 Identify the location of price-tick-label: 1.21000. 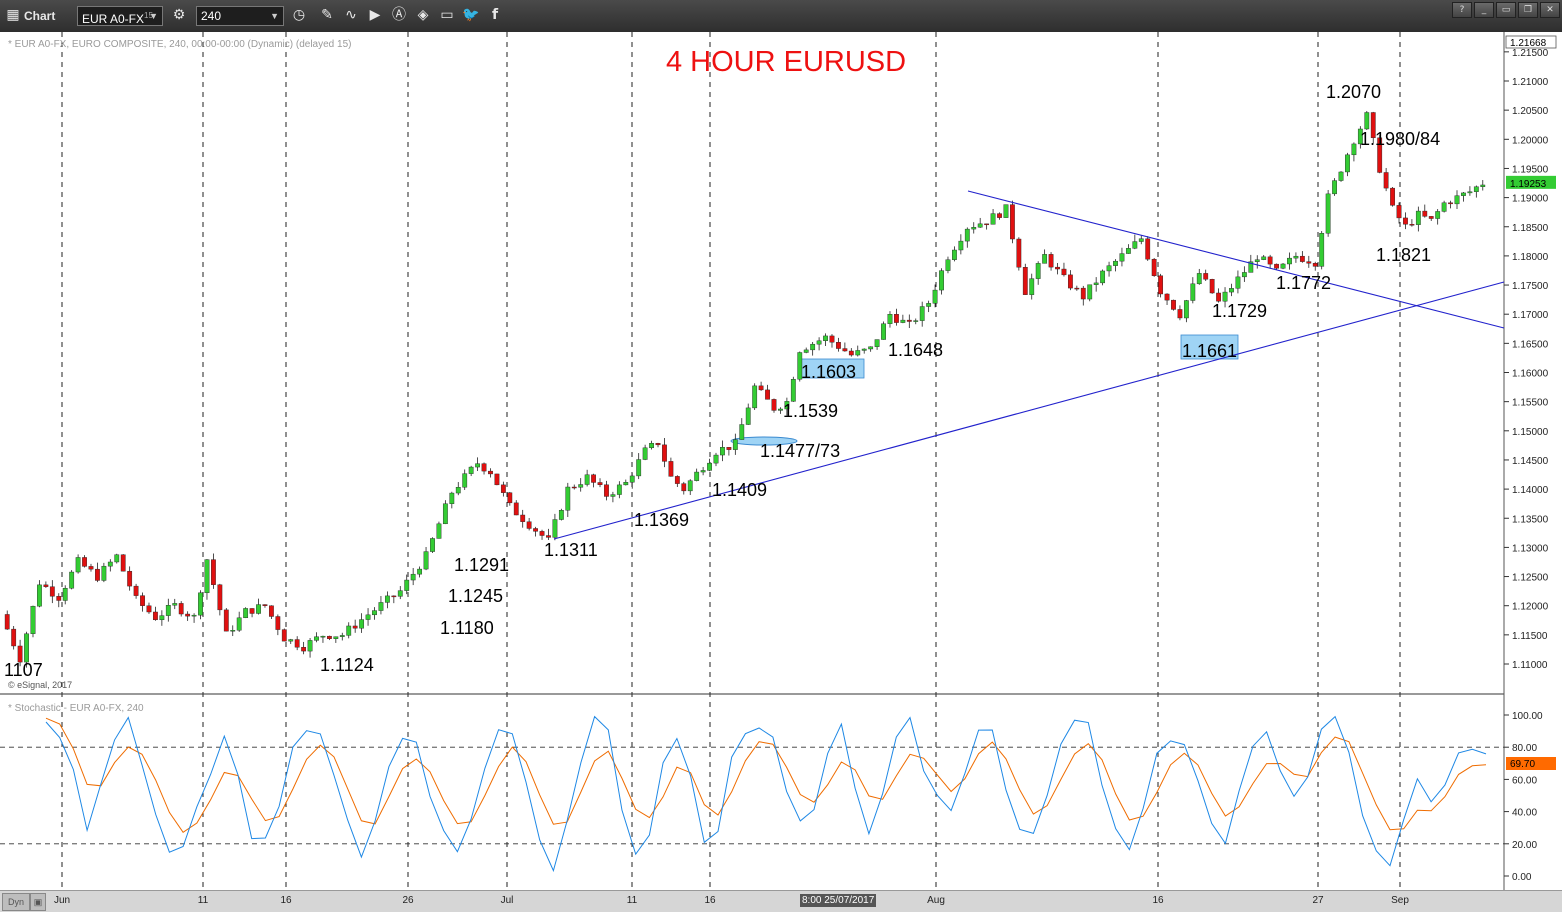
(1530, 82).